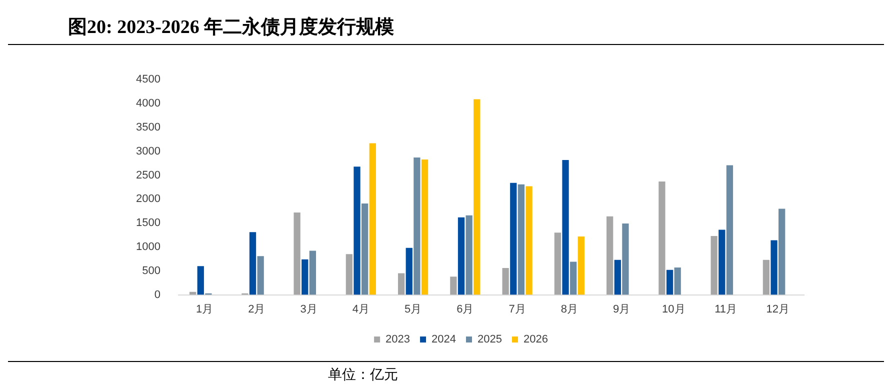 This screenshot has width=892, height=390. I want to click on y-tick-label: 4000, so click(148, 104).